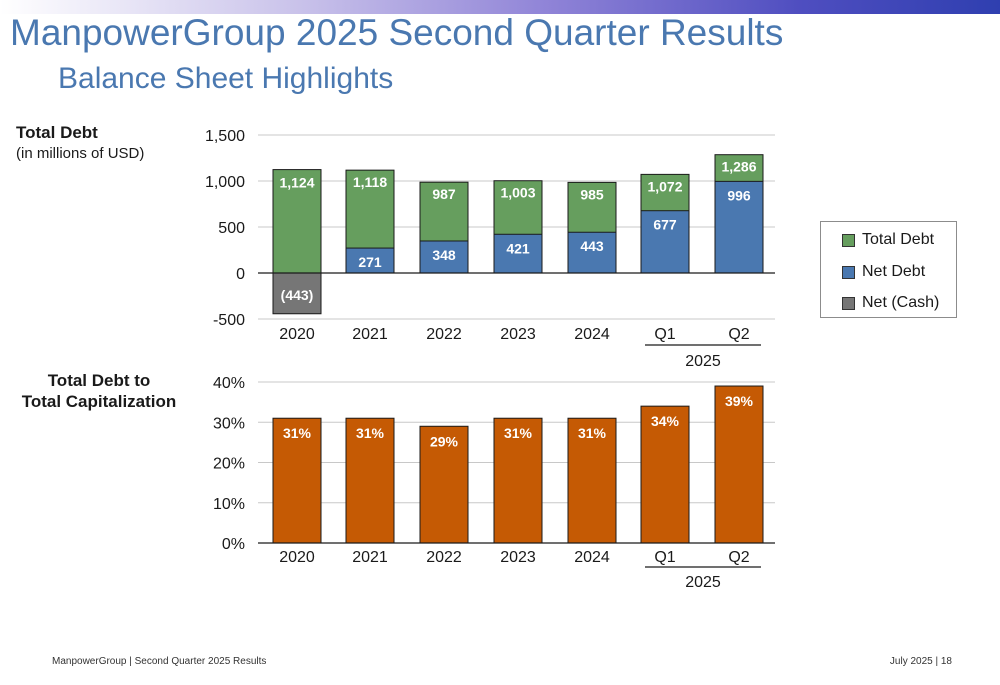  I want to click on debt-xtick-label: 2021, so click(370, 334).